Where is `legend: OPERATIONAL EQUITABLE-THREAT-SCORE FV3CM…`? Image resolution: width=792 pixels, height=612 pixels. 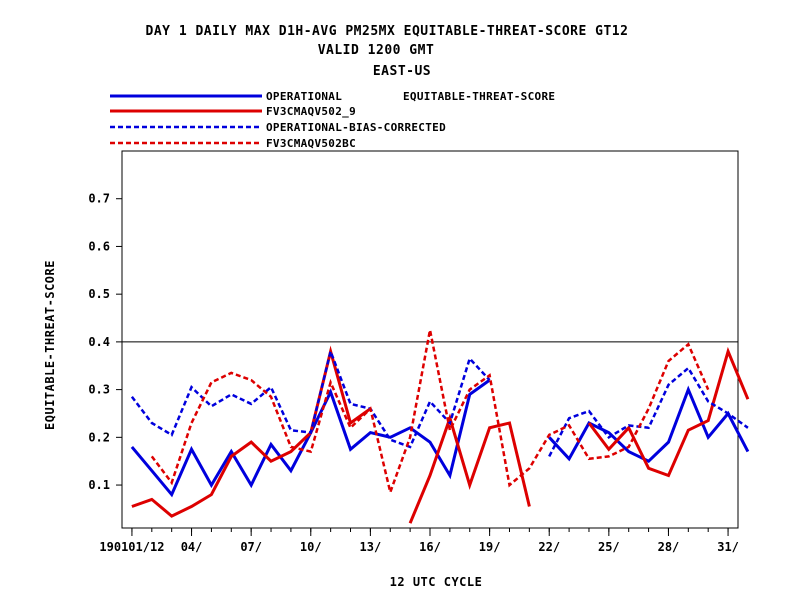
legend: OPERATIONAL EQUITABLE-THREAT-SCORE FV3CM… is located at coordinates (332, 120).